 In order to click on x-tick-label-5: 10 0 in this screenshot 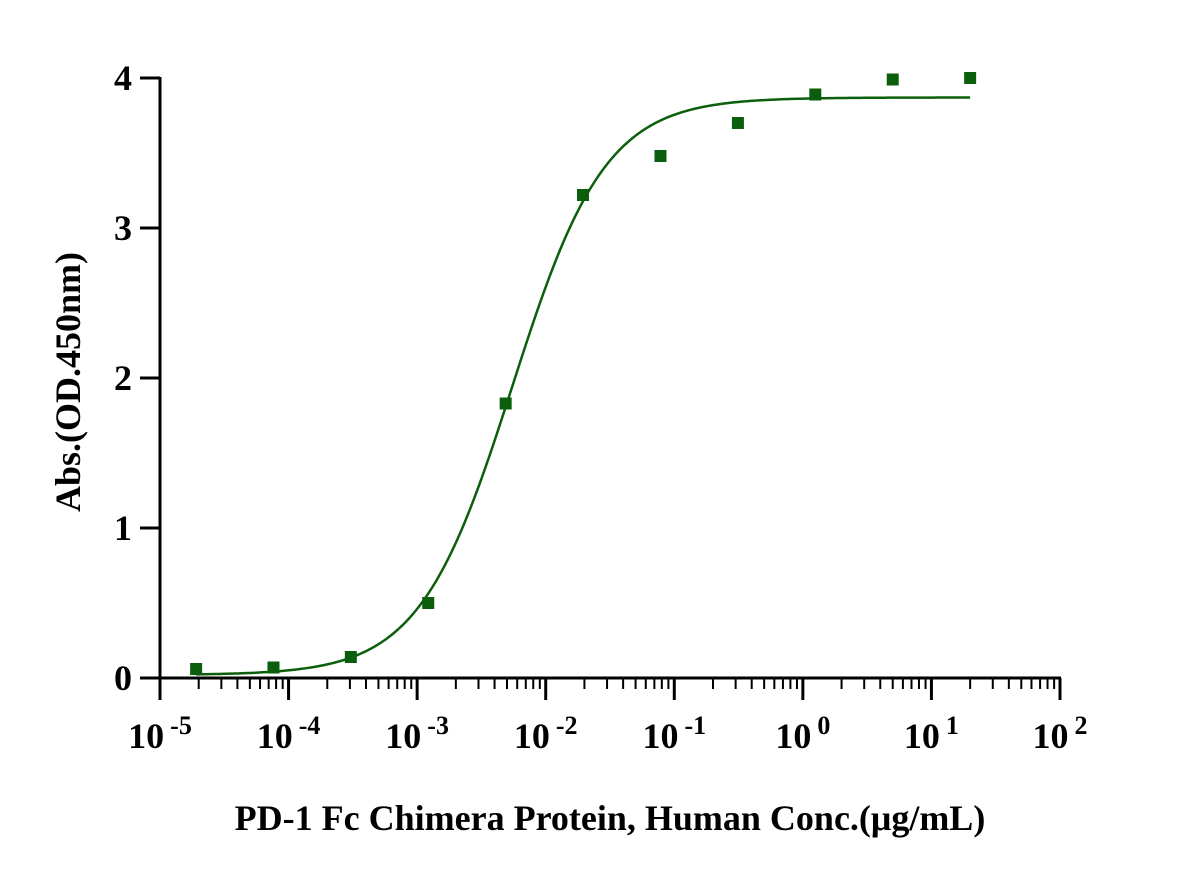, I will do `click(802, 733)`.